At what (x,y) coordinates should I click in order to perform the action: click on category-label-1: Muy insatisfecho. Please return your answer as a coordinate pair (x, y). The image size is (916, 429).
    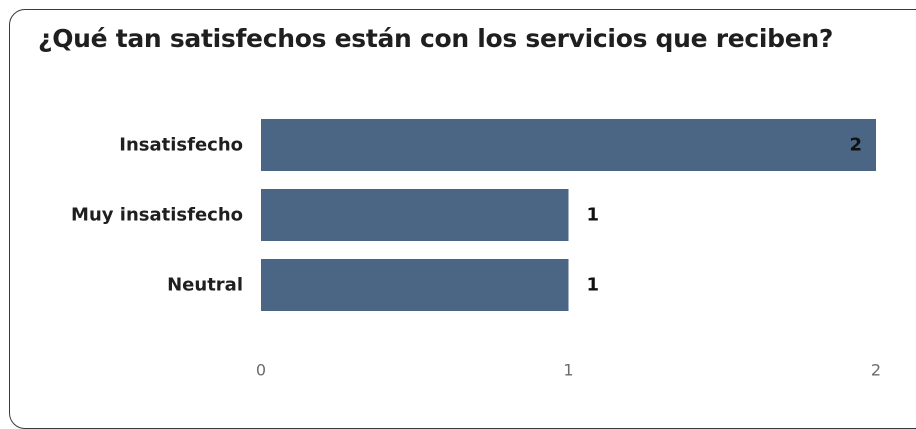
    Looking at the image, I should click on (157, 215).